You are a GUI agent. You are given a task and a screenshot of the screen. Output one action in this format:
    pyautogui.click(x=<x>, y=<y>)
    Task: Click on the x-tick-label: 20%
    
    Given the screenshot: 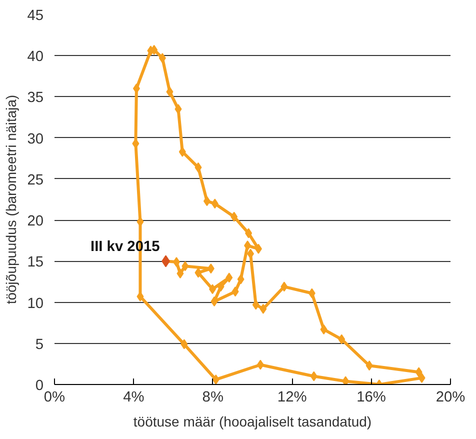 What is the action you would take?
    pyautogui.click(x=451, y=398)
    